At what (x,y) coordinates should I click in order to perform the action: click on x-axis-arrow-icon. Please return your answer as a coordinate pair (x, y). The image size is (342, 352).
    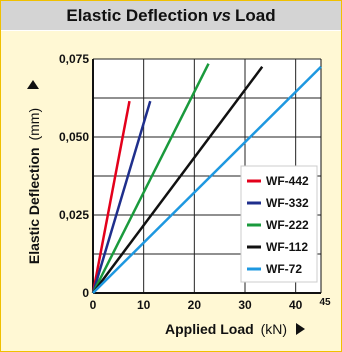
    Looking at the image, I should click on (300, 329).